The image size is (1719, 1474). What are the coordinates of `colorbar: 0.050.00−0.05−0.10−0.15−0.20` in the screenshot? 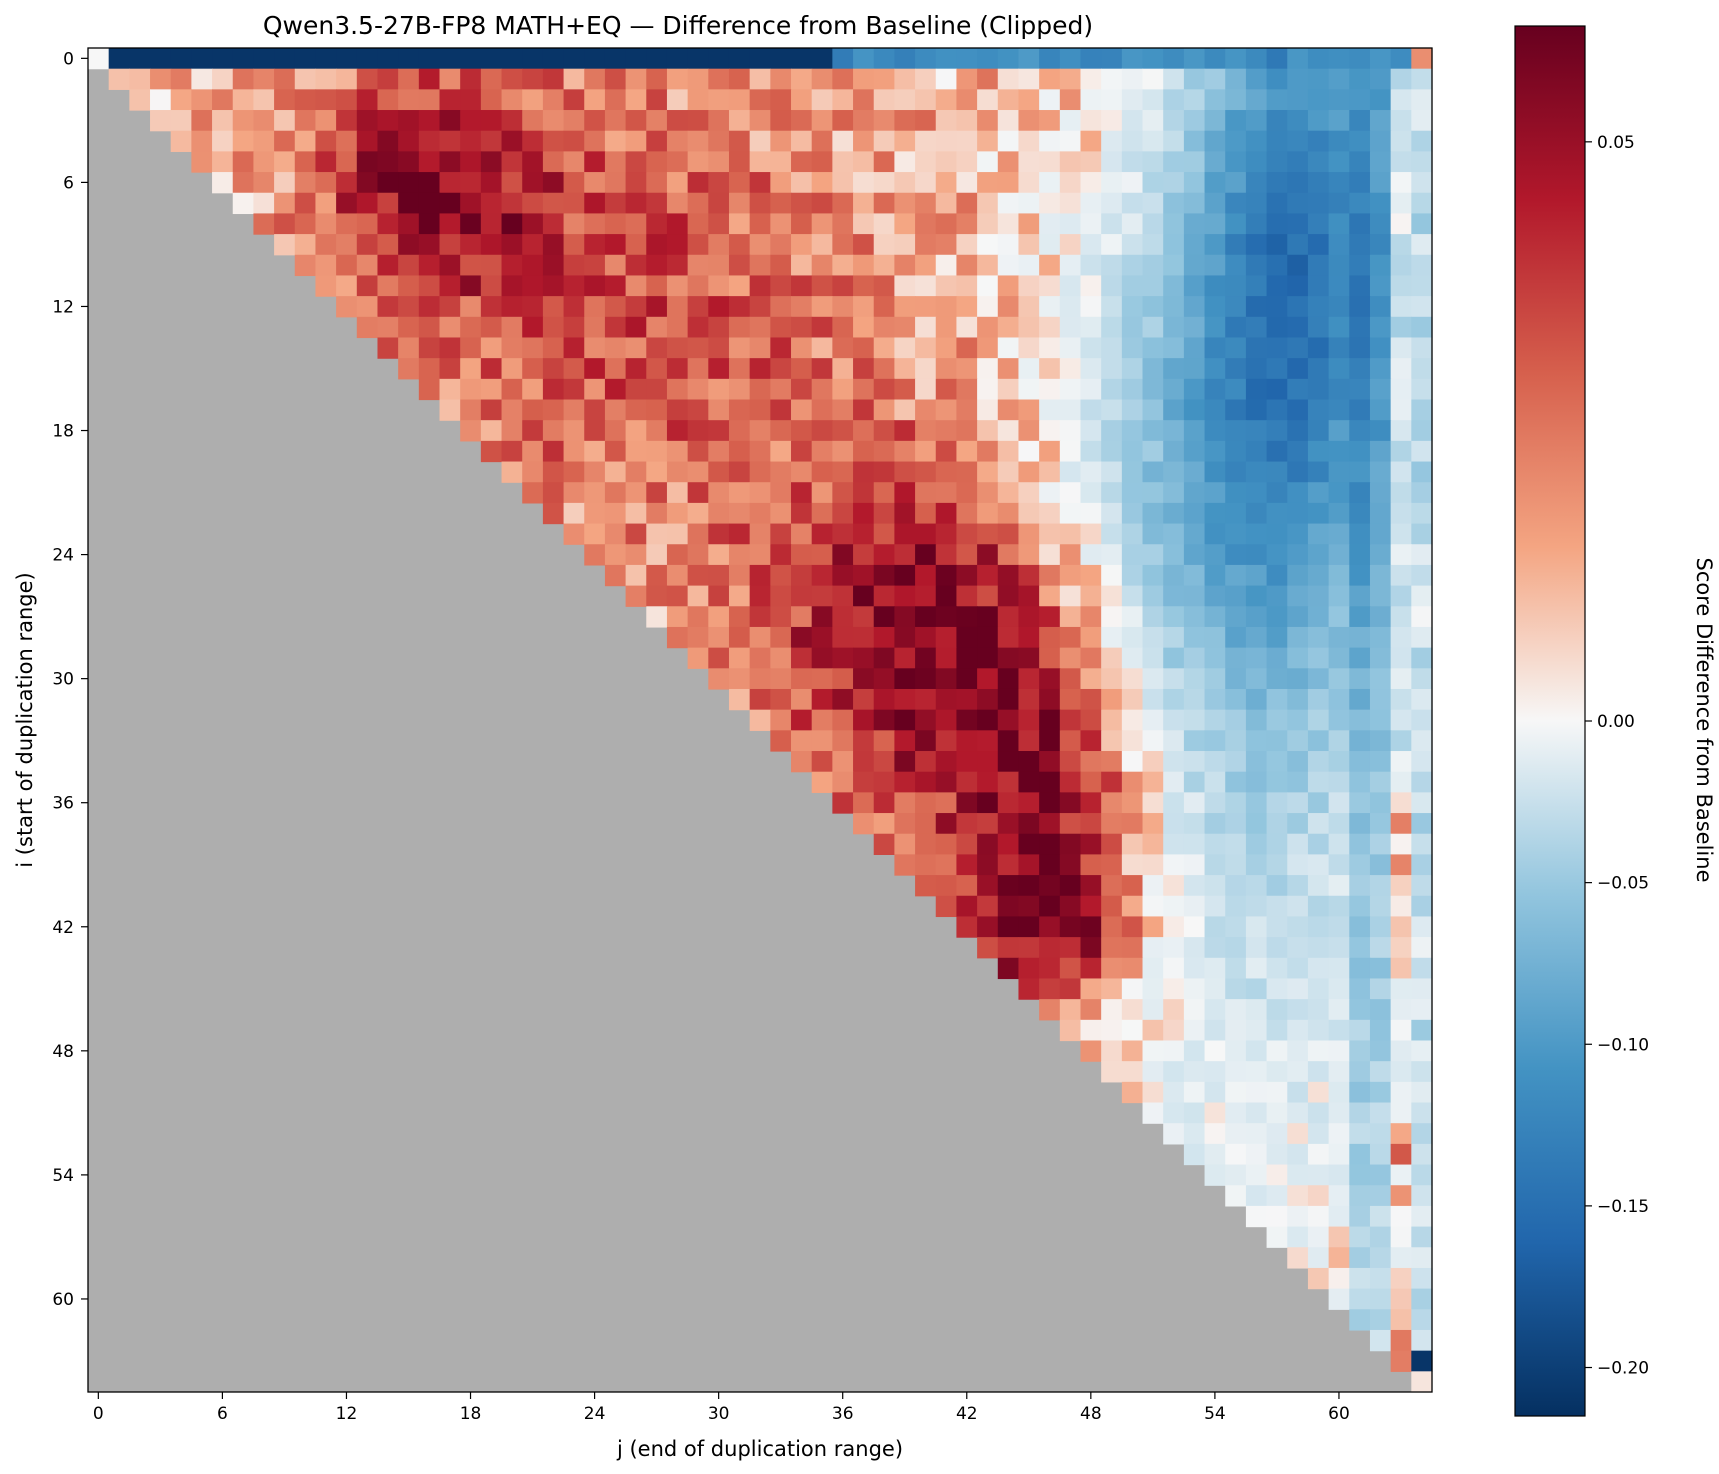 It's located at (1581, 721).